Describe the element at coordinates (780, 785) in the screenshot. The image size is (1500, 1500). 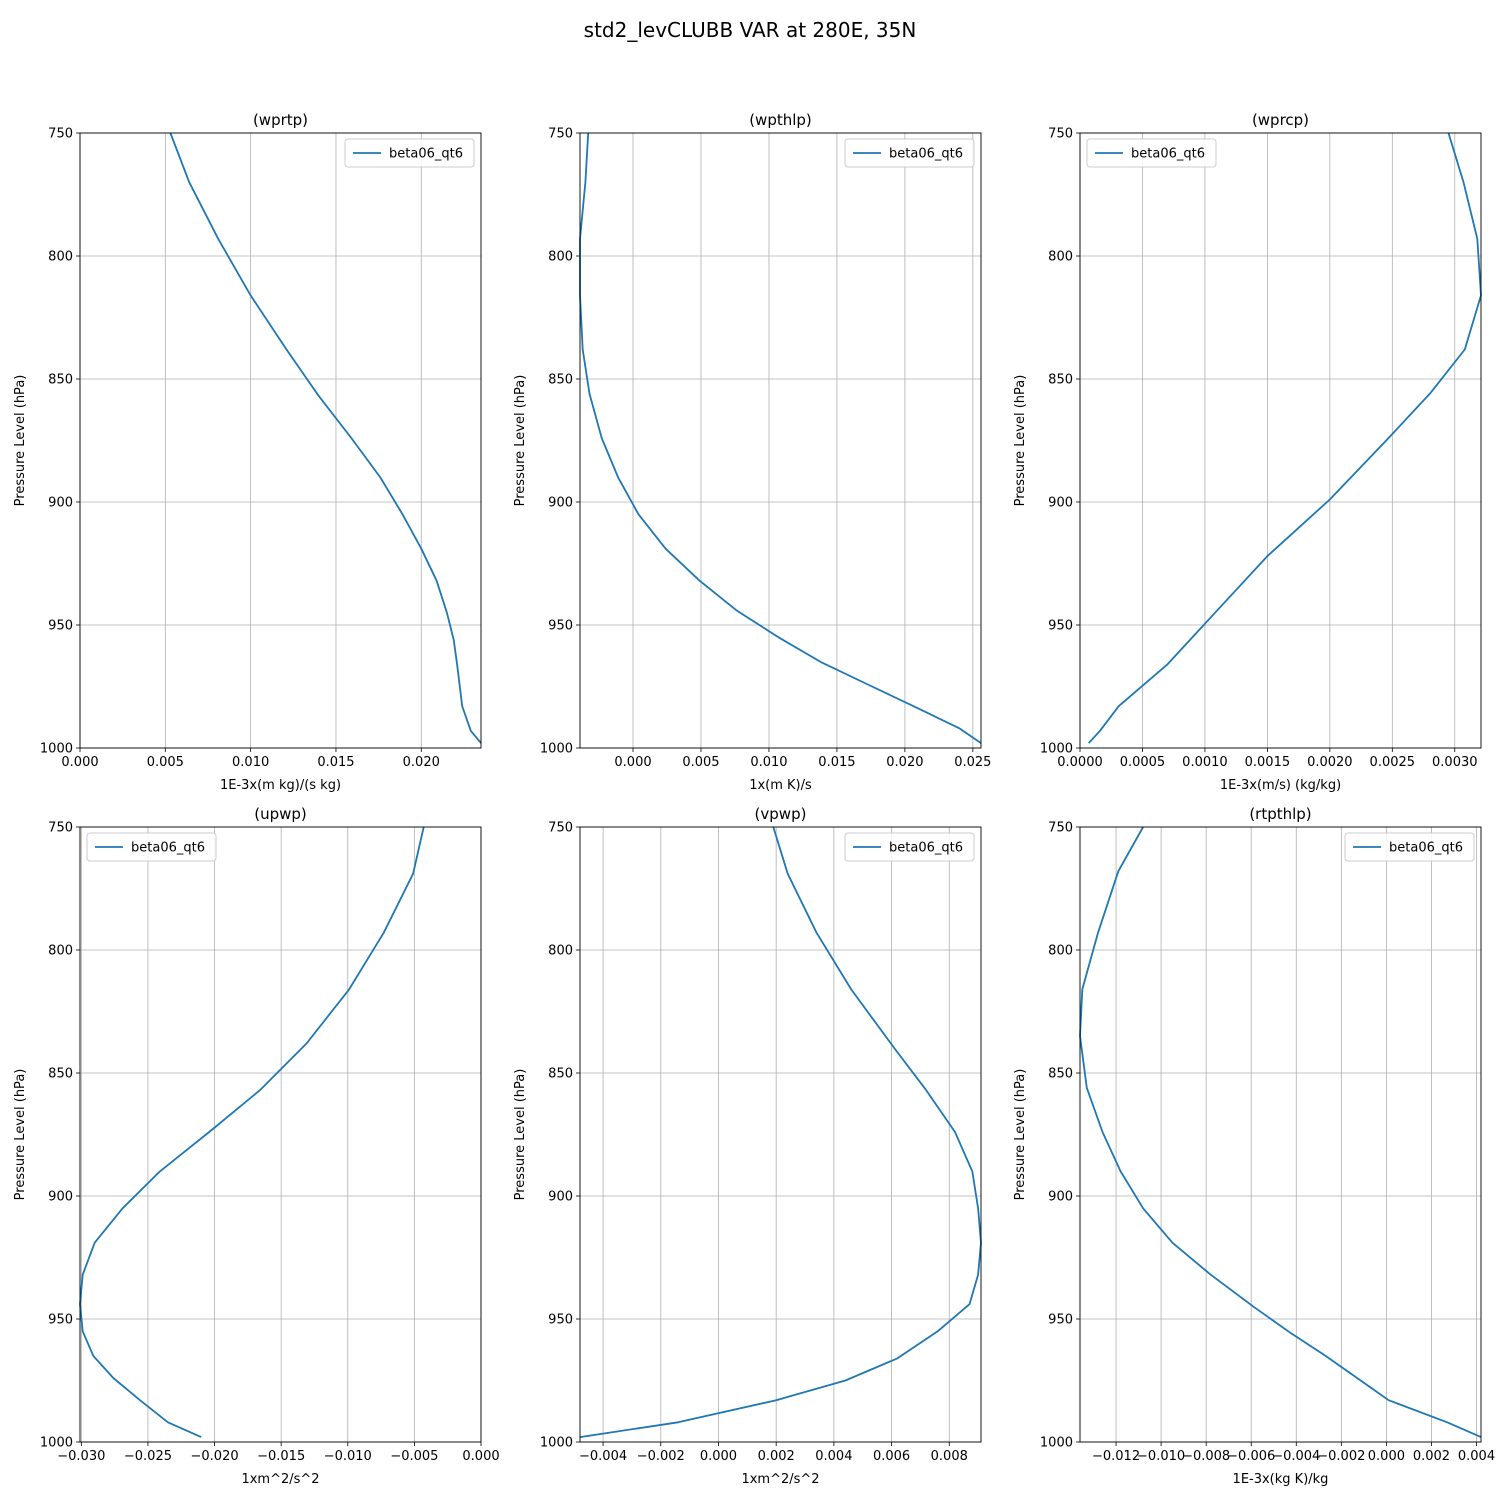
I see `x-axis-label: 1x(m K)/s` at that location.